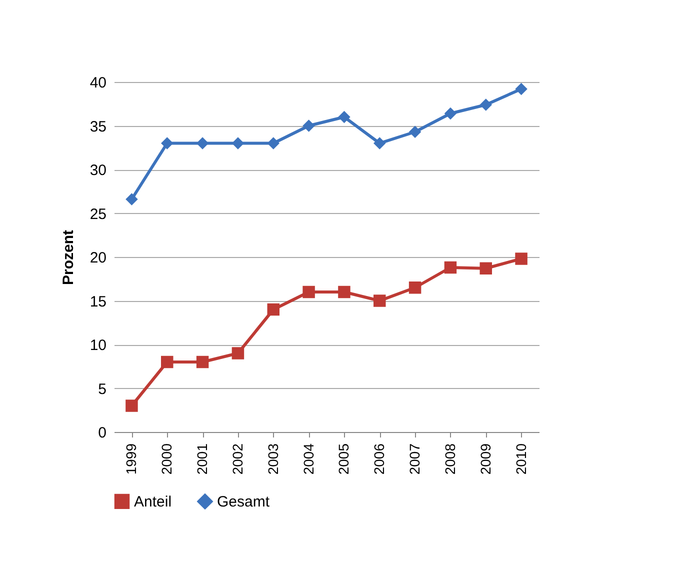 The height and width of the screenshot is (575, 699). I want to click on legend-label: Gesamt, so click(243, 501).